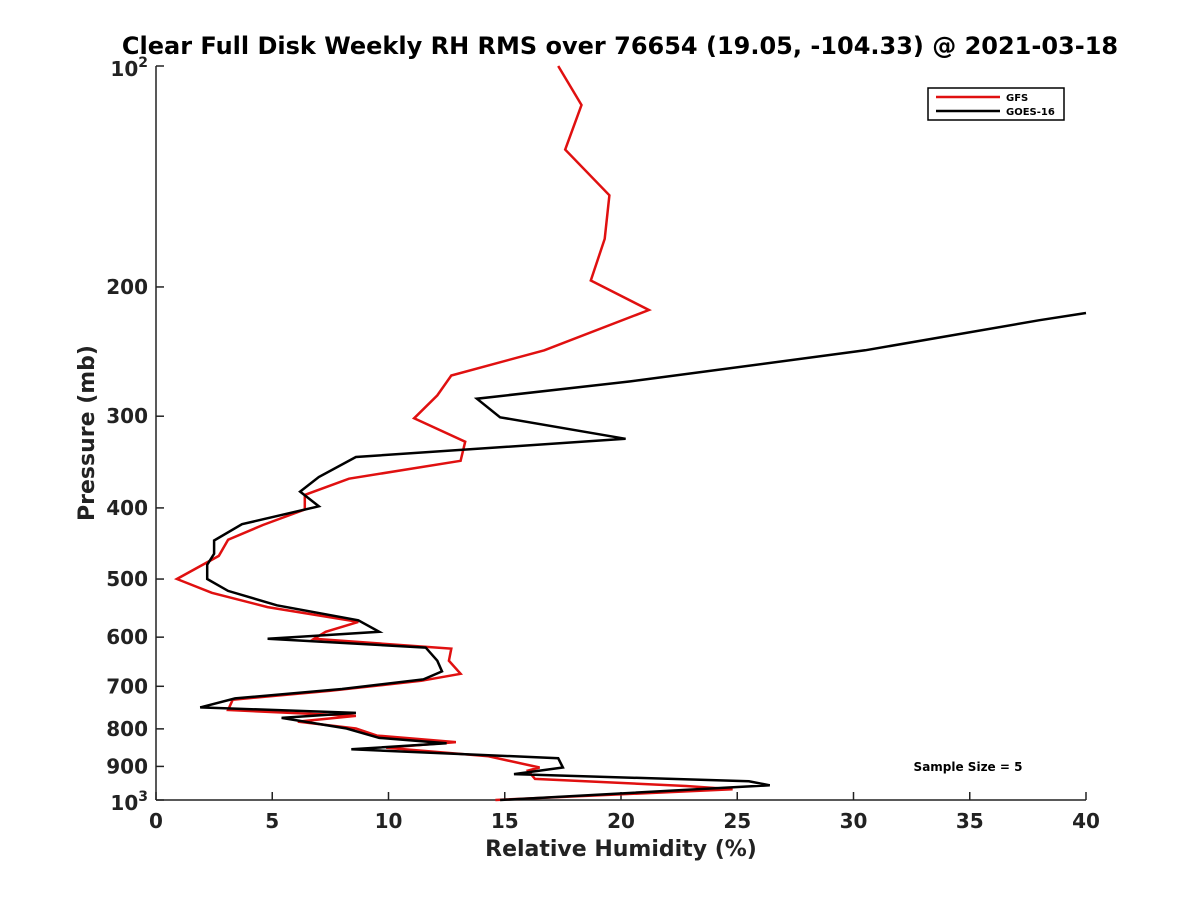 The height and width of the screenshot is (900, 1200). I want to click on y-tick-label: 800, so click(127, 729).